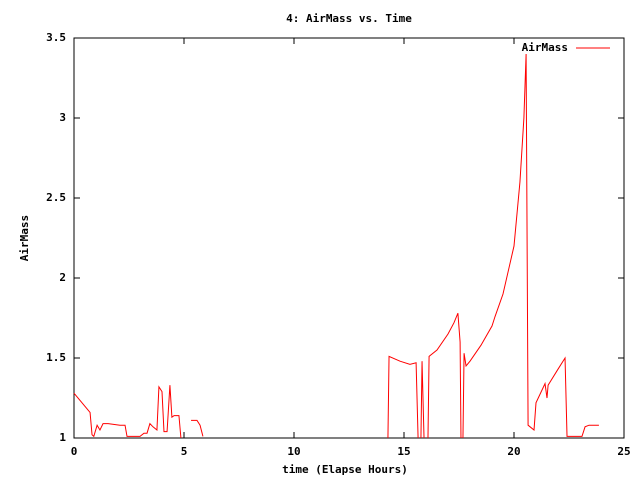 This screenshot has height=480, width=640. I want to click on y-tick-label: 1, so click(62, 437).